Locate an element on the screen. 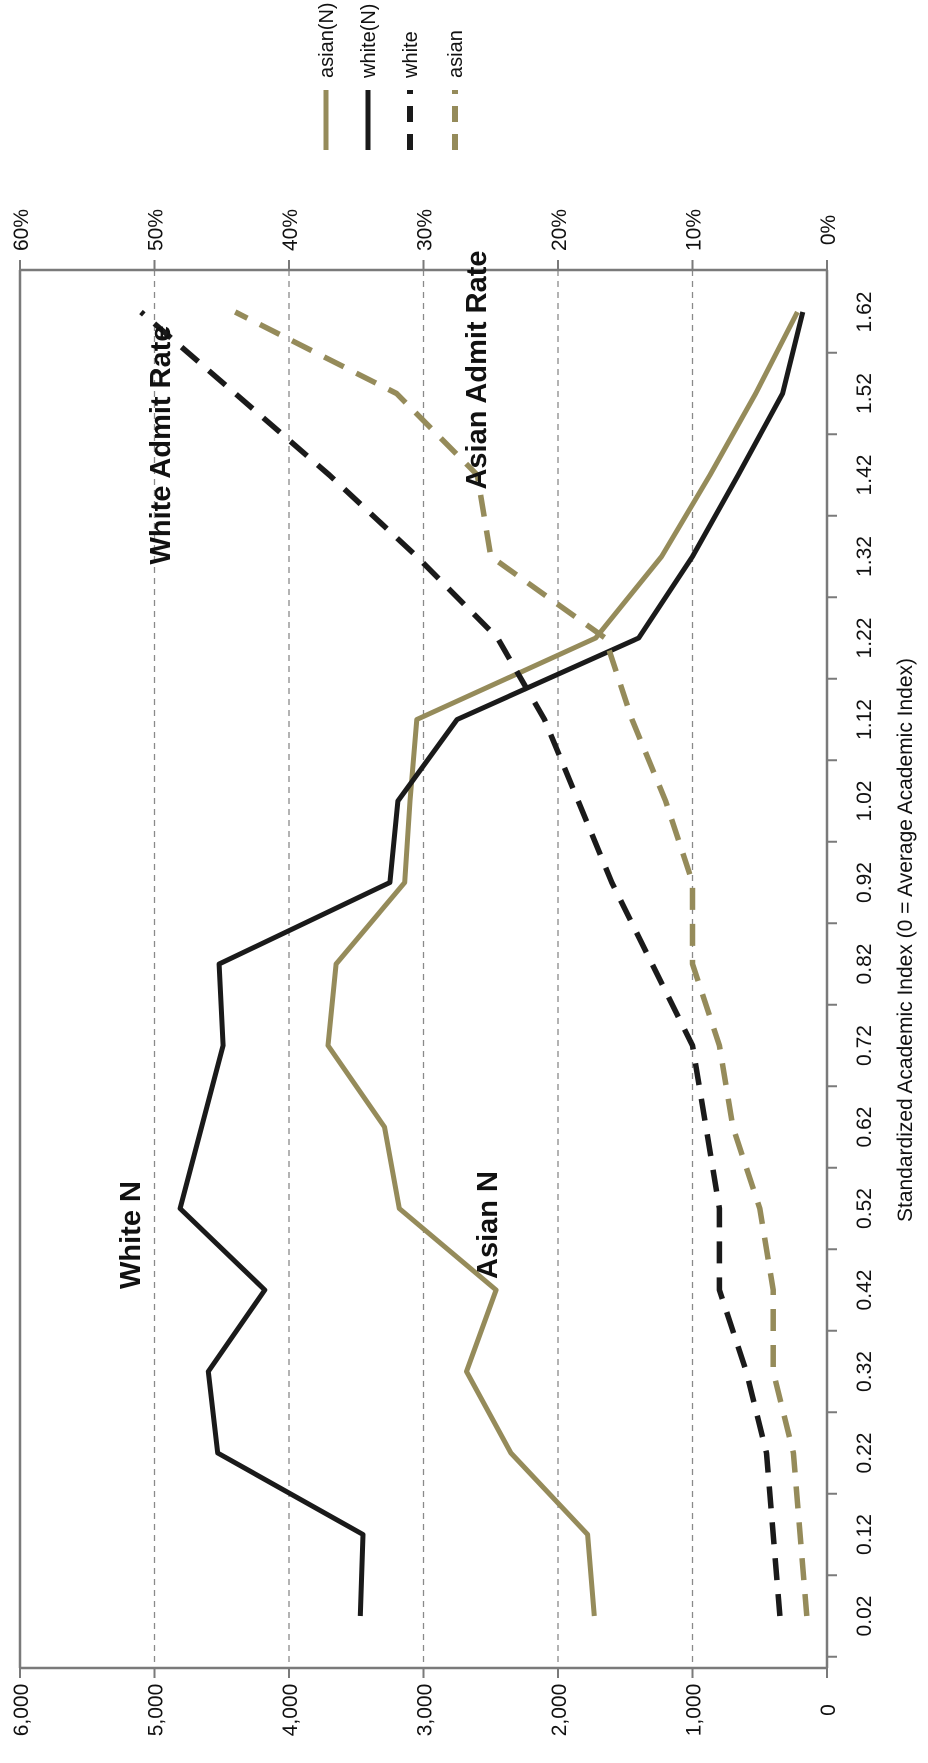  category-tick-label: 0.82 is located at coordinates (864, 964).